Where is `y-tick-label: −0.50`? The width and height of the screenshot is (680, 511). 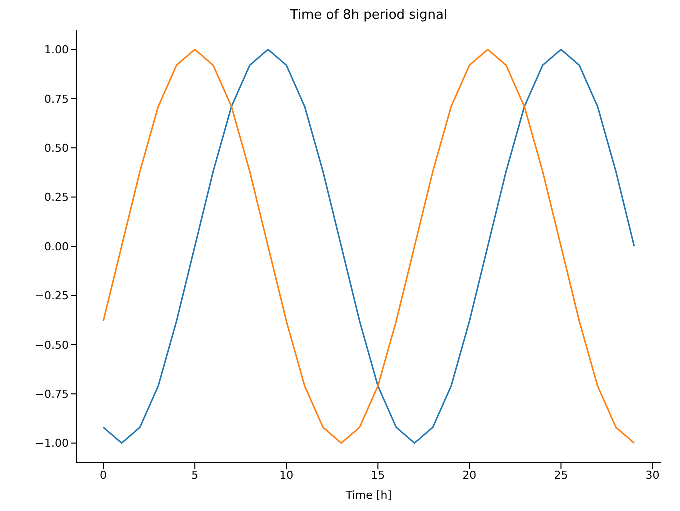
y-tick-label: −0.50 is located at coordinates (52, 345).